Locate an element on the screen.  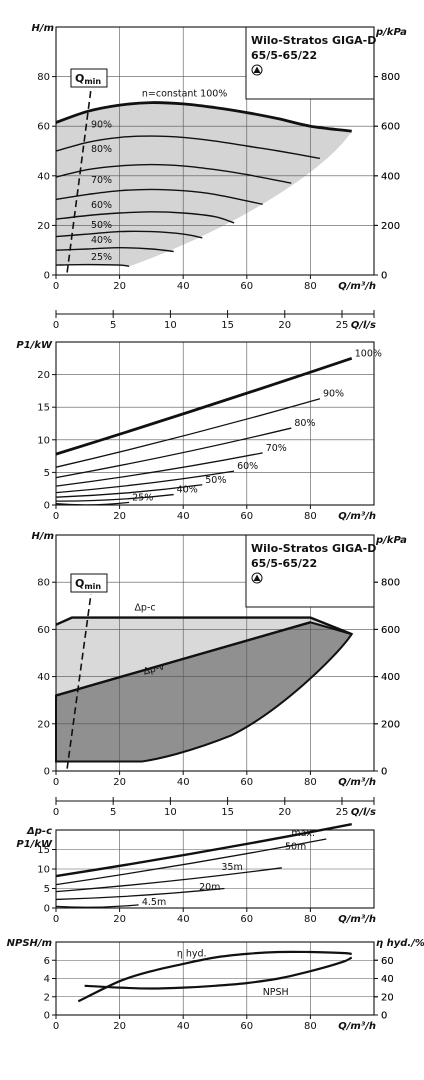
npsh-chart-y2-tick-label: 40 is located at coordinates (387, 979).